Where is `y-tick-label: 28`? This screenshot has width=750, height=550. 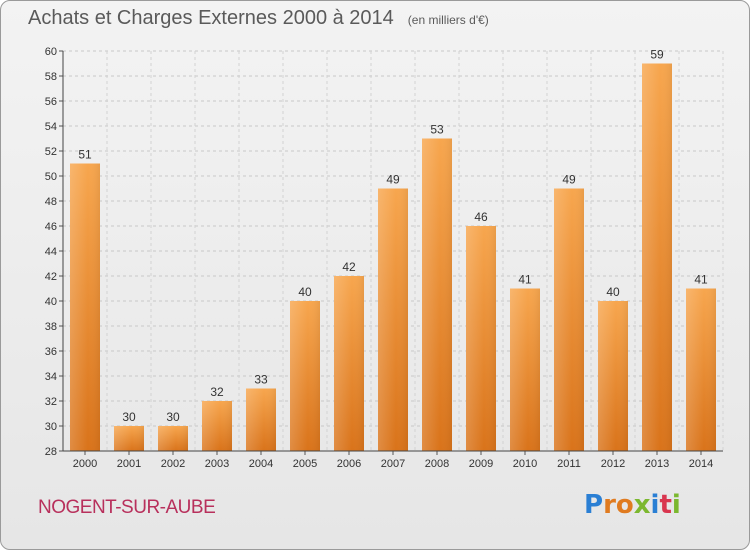 y-tick-label: 28 is located at coordinates (51, 452).